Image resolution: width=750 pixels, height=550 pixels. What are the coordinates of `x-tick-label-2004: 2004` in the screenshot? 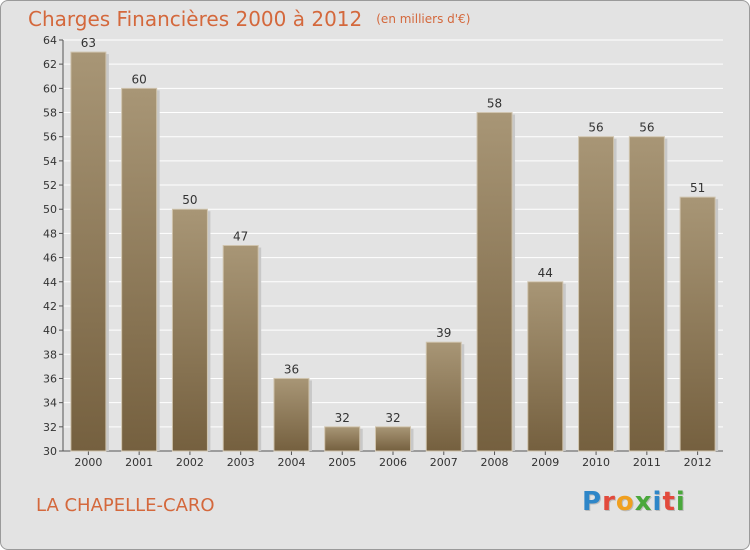 It's located at (291, 462).